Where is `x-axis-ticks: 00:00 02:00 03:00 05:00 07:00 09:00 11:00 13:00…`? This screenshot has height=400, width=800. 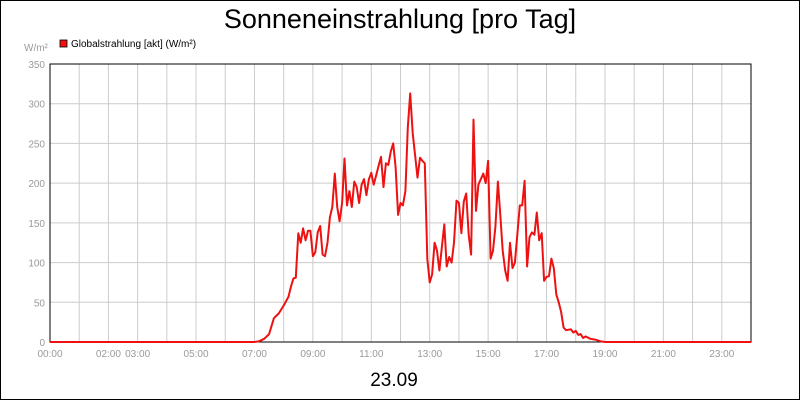 x-axis-ticks: 00:00 02:00 03:00 05:00 07:00 09:00 11:00 13:00… is located at coordinates (385, 354).